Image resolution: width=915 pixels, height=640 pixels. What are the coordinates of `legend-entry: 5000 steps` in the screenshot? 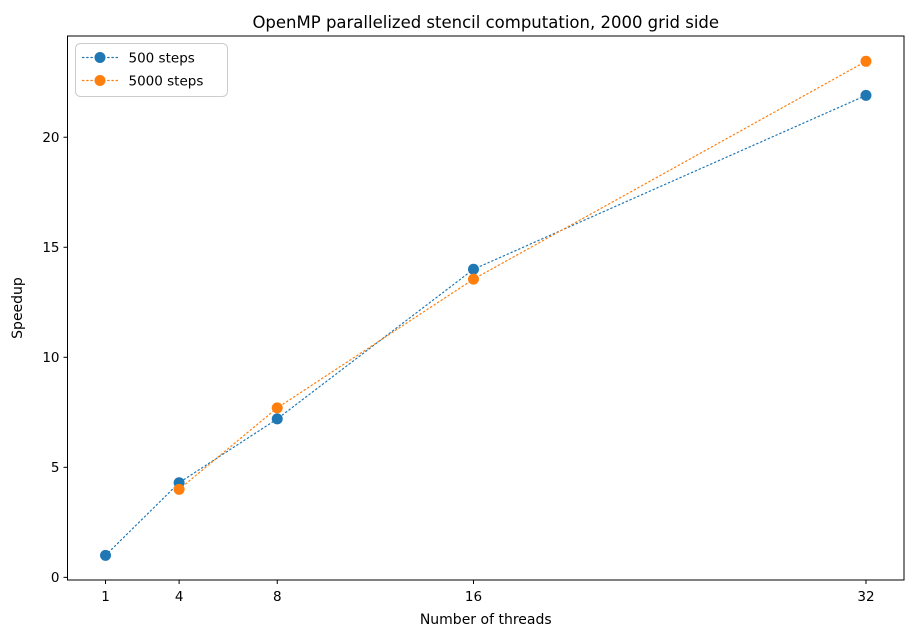 It's located at (142, 81).